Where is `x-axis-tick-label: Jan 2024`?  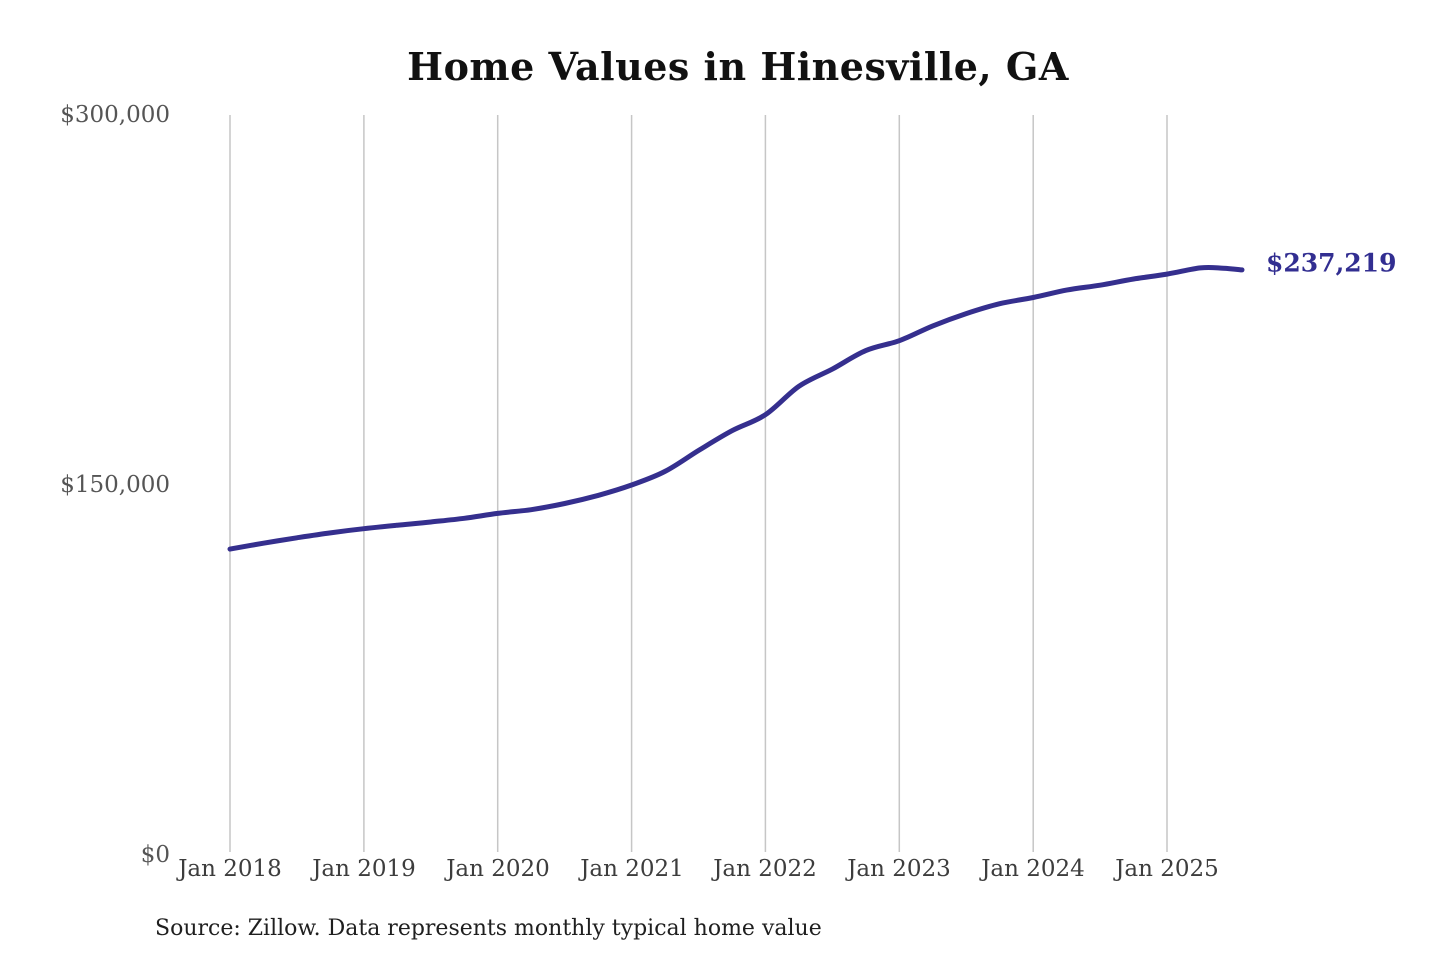 x-axis-tick-label: Jan 2024 is located at coordinates (1033, 869).